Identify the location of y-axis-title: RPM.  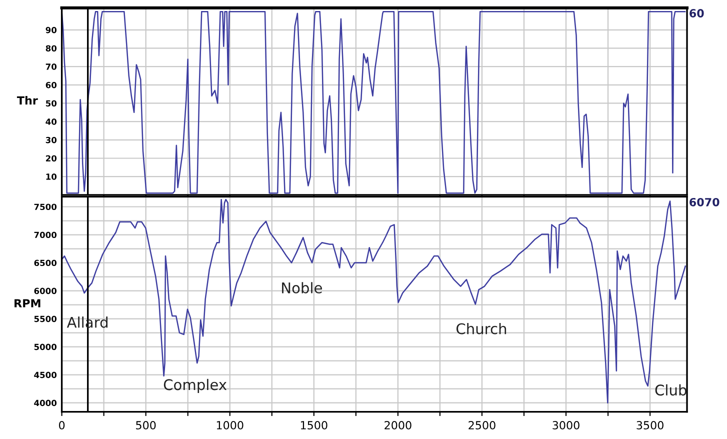
(27, 303).